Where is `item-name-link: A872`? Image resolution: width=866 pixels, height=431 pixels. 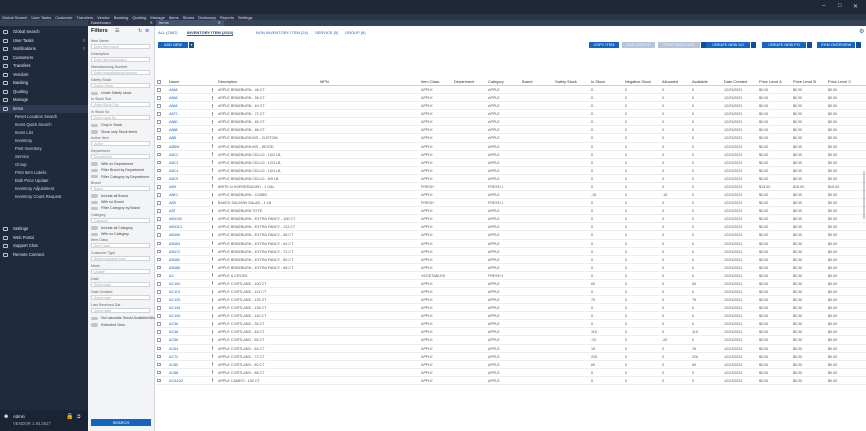
item-name-link: A872 is located at coordinates (173, 114).